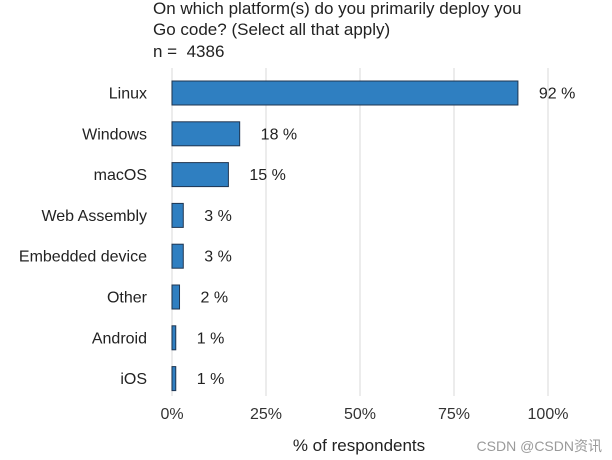 Image resolution: width=612 pixels, height=460 pixels. Describe the element at coordinates (360, 414) in the screenshot. I see `x-tick-label-2: 50%` at that location.